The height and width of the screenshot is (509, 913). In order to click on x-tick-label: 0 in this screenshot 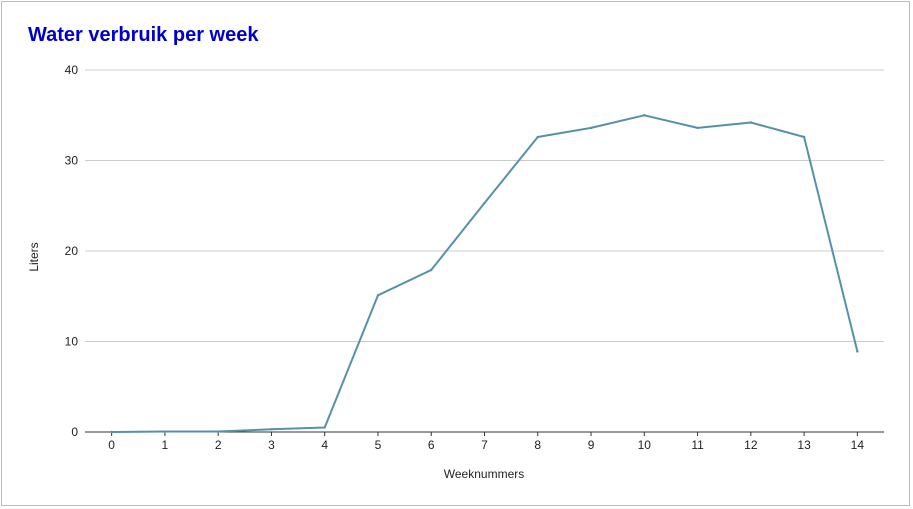, I will do `click(111, 445)`.